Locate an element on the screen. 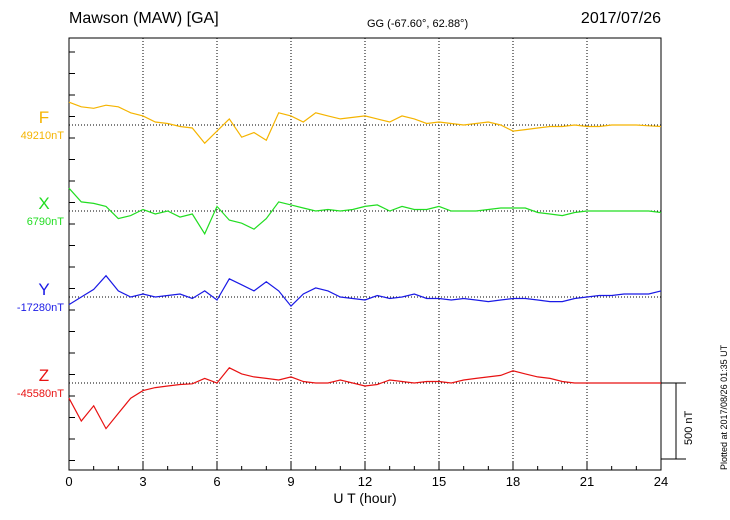 This screenshot has width=730, height=520. x-tick-label: 24 is located at coordinates (661, 481).